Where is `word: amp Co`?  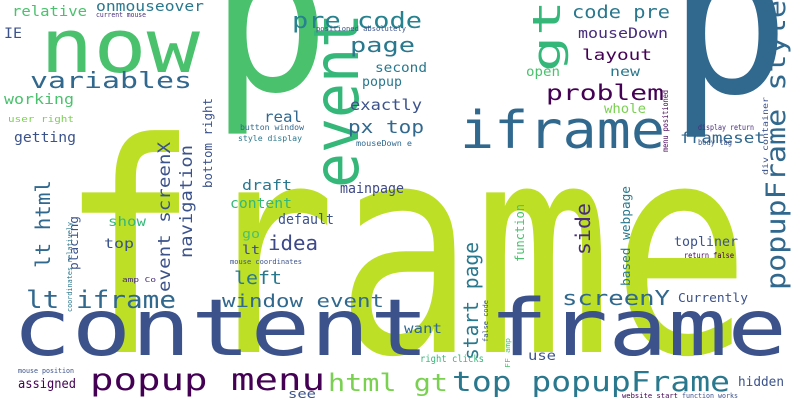
word: amp Co is located at coordinates (139, 280).